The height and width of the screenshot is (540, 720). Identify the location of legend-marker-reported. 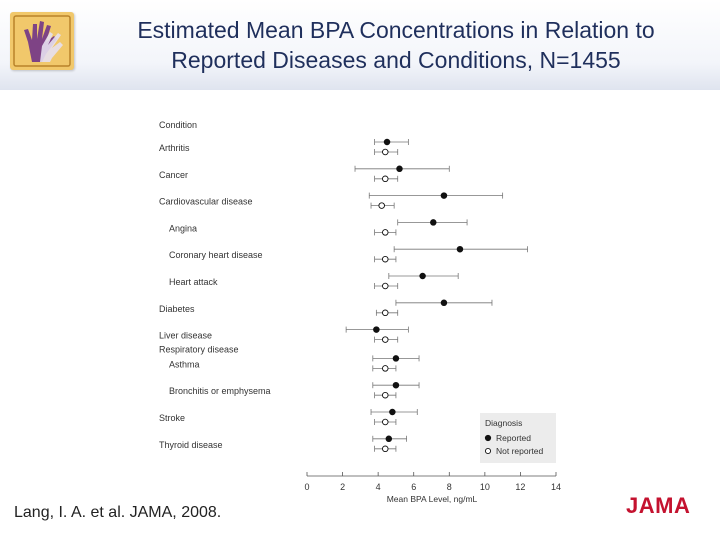
(488, 438).